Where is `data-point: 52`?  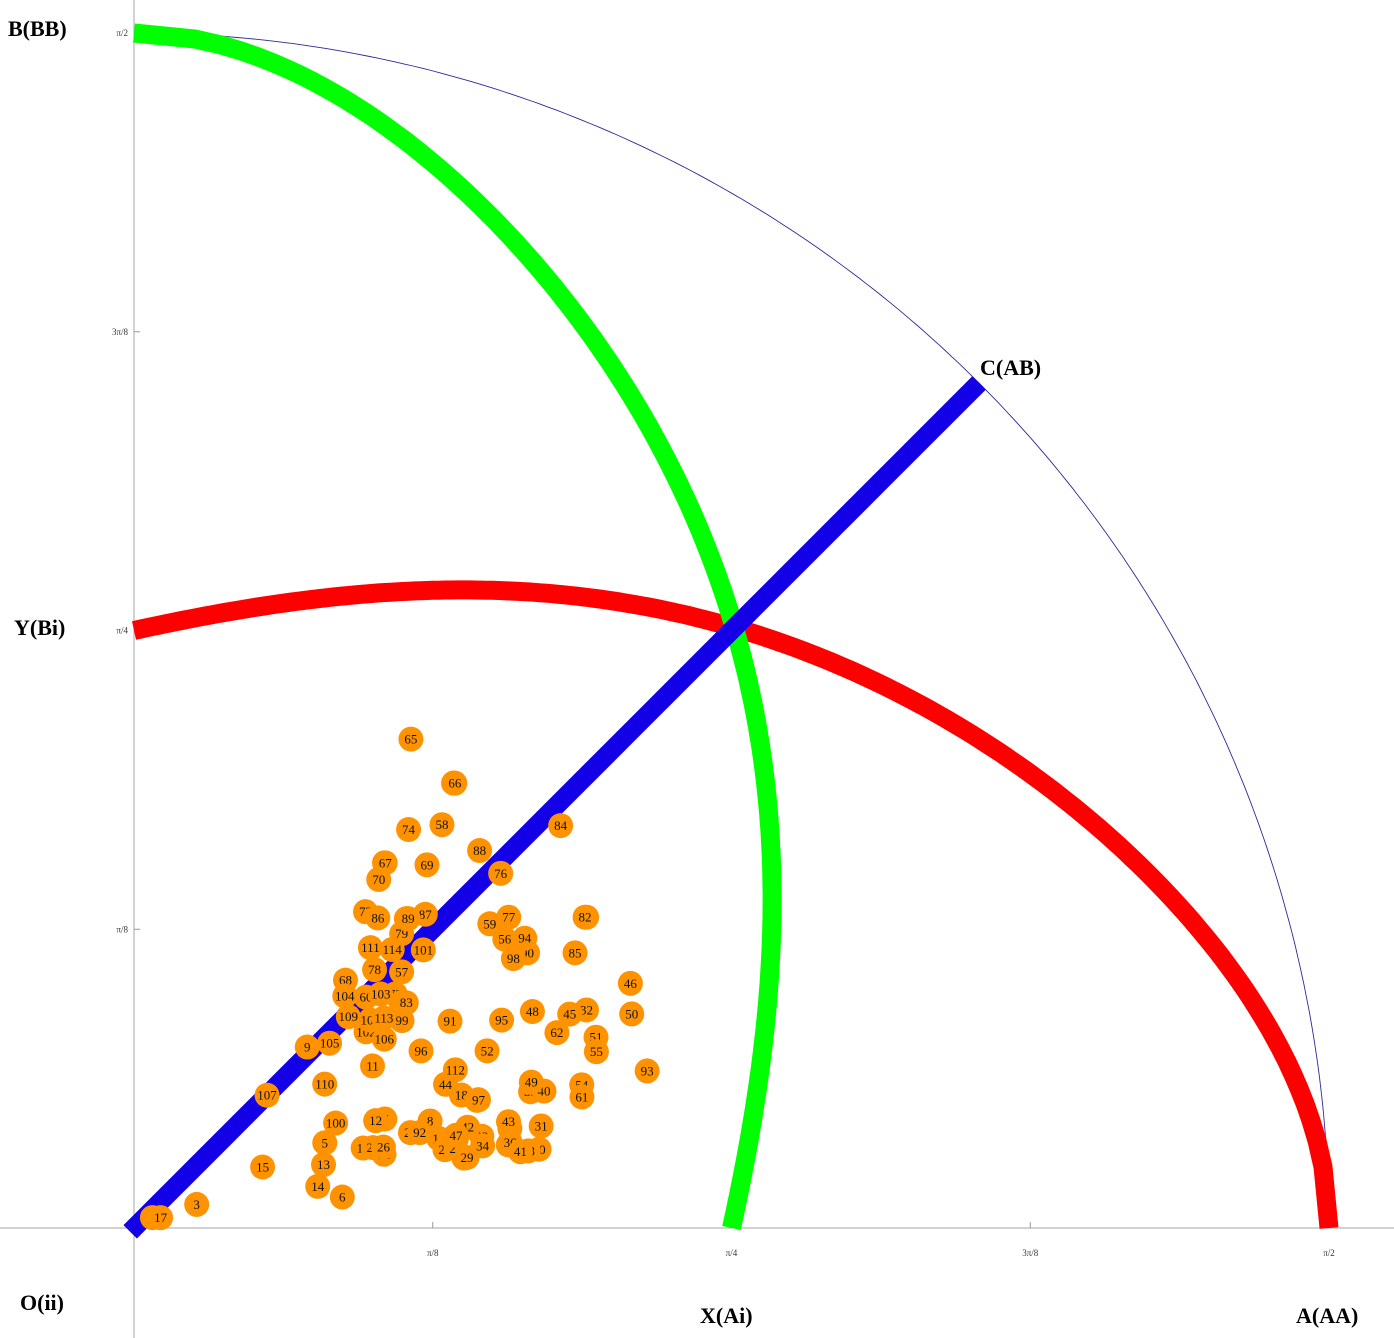
data-point: 52 is located at coordinates (487, 1051).